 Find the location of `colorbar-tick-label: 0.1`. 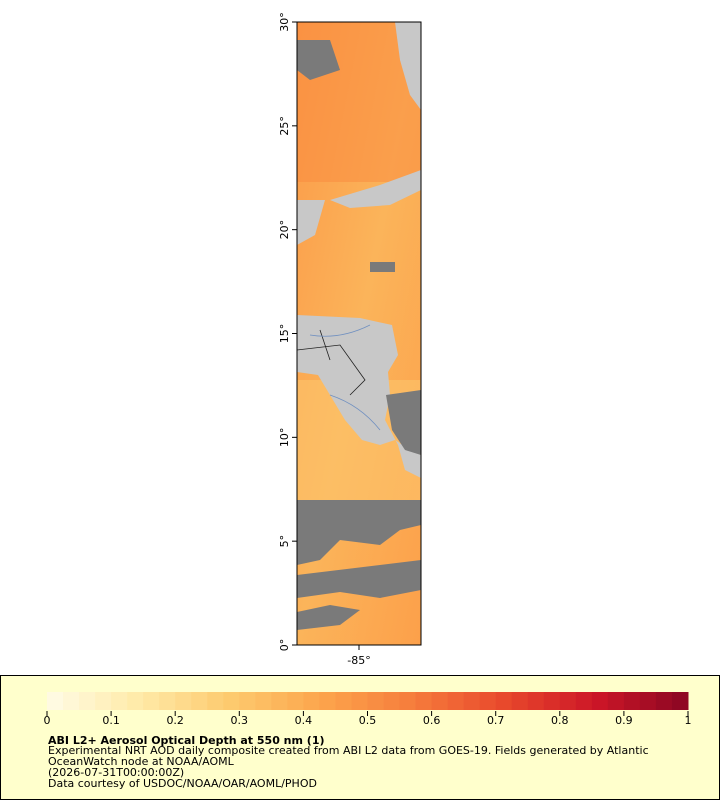

colorbar-tick-label: 0.1 is located at coordinates (111, 720).